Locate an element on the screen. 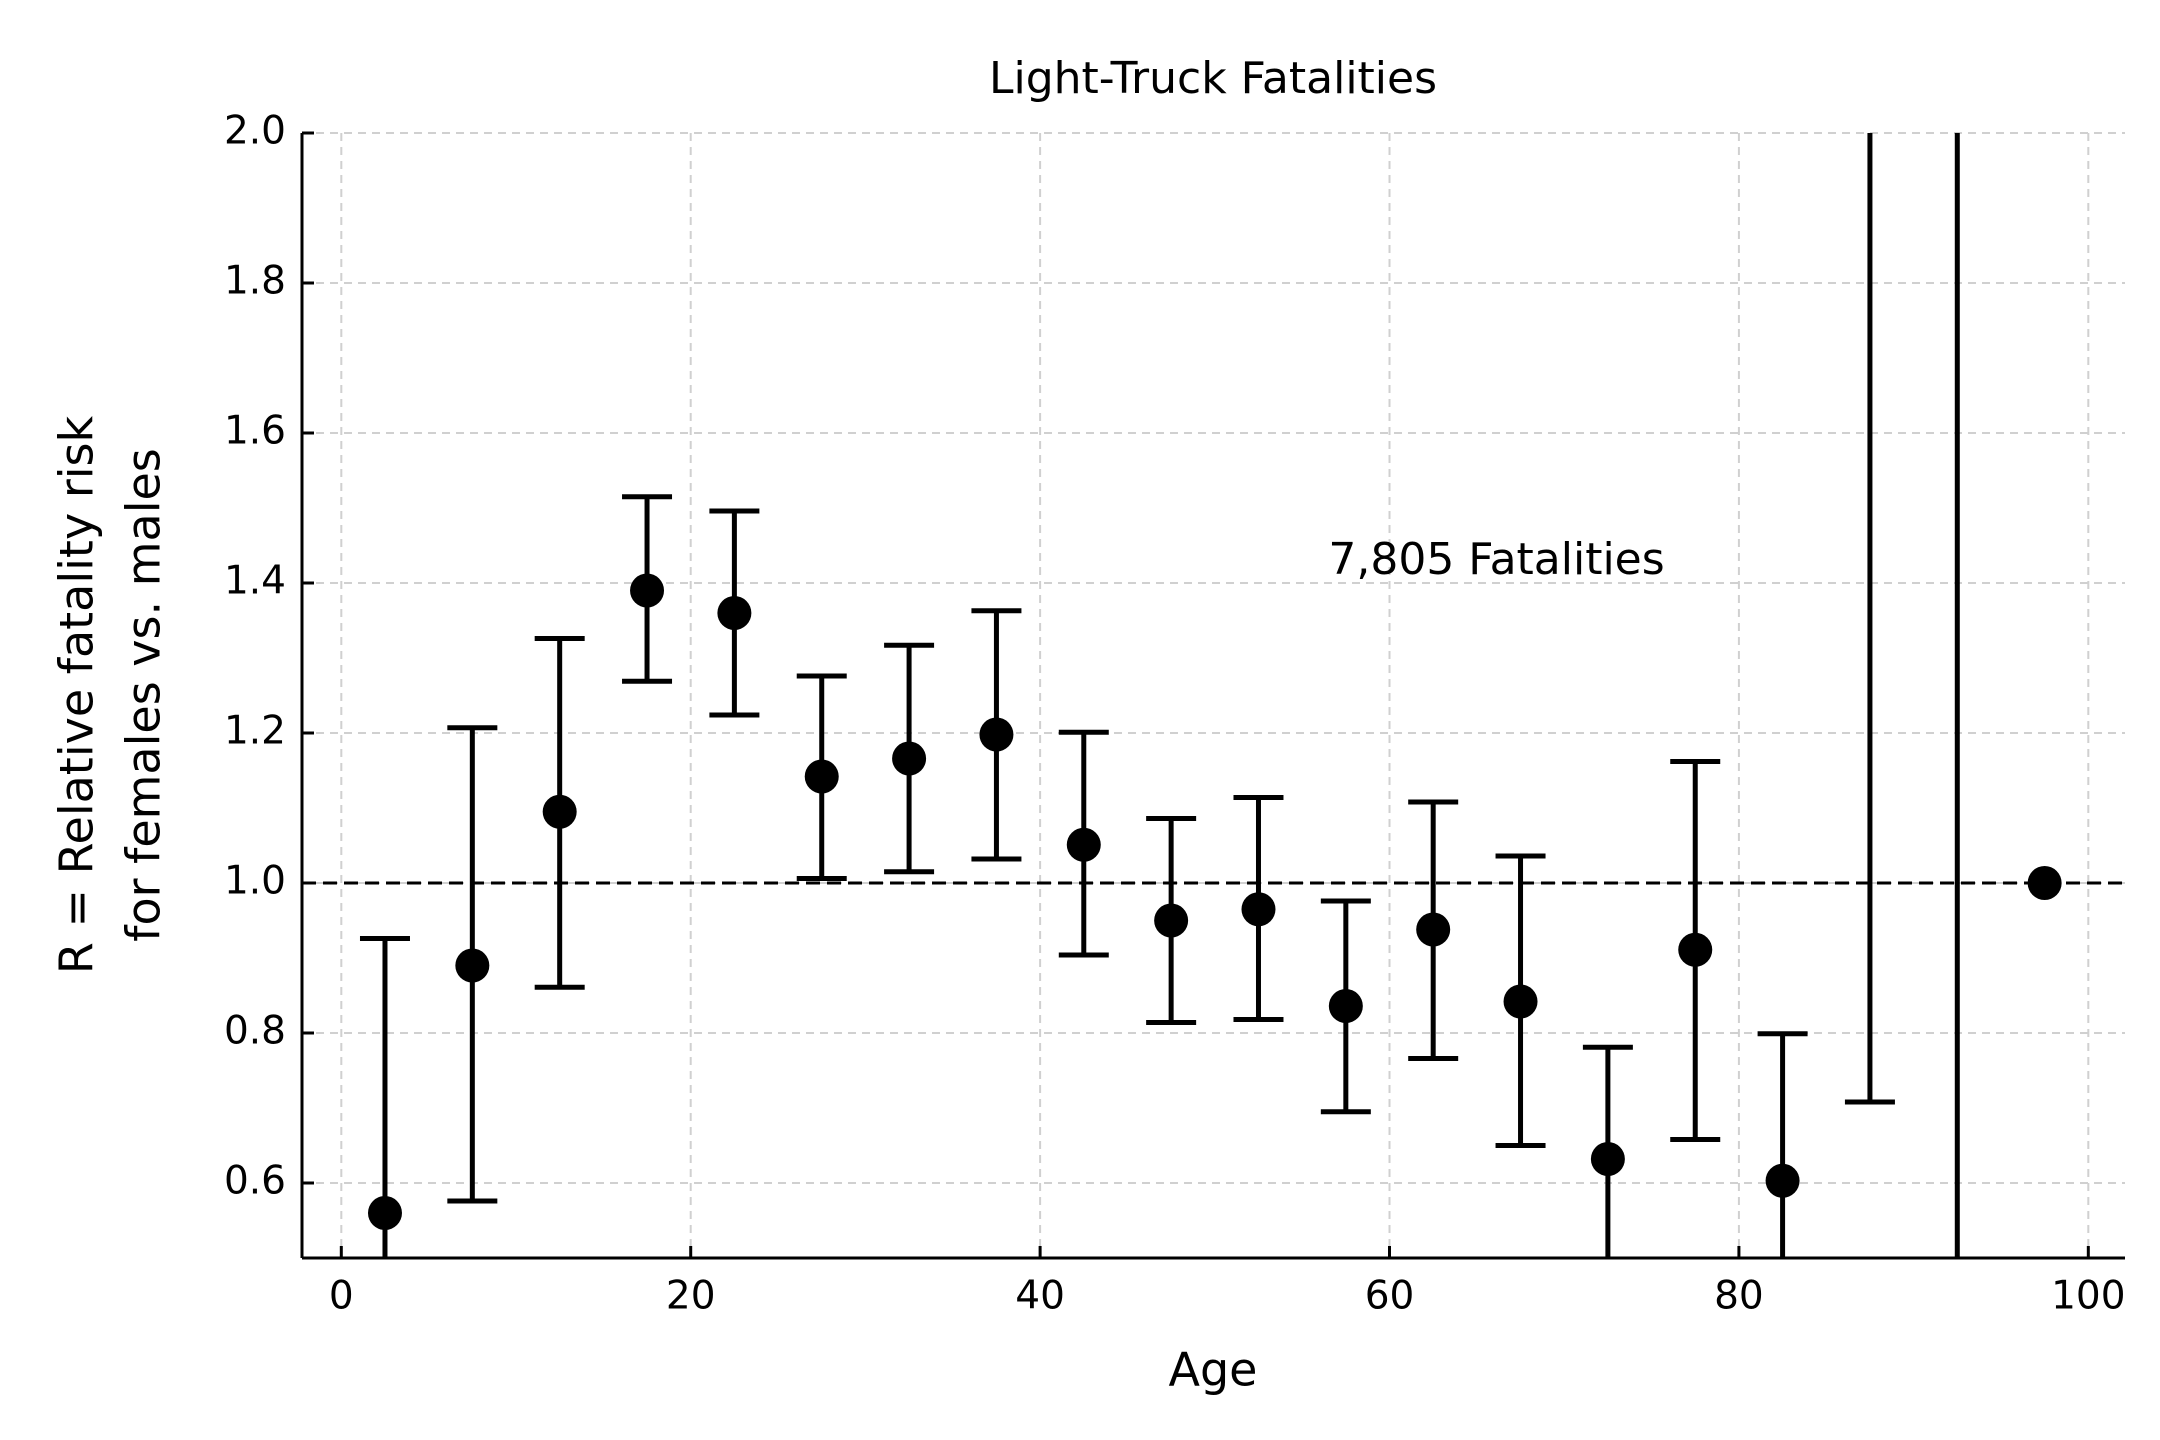  x-tick-label: 60 is located at coordinates (1390, 1296).